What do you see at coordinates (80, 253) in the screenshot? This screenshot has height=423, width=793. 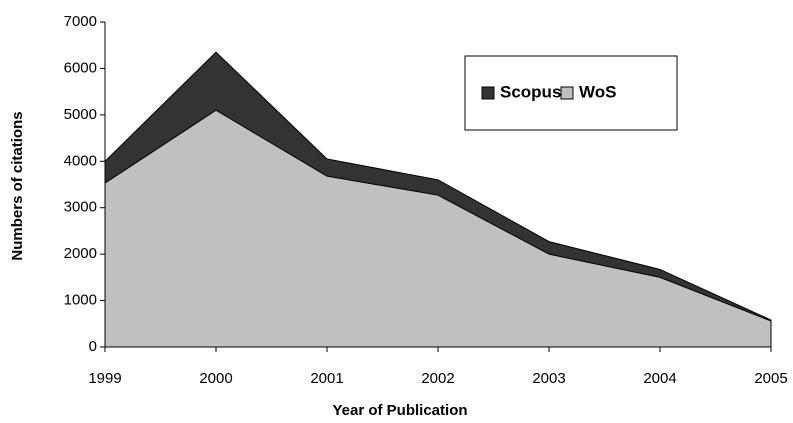 I see `y-tick-label: 2000` at bounding box center [80, 253].